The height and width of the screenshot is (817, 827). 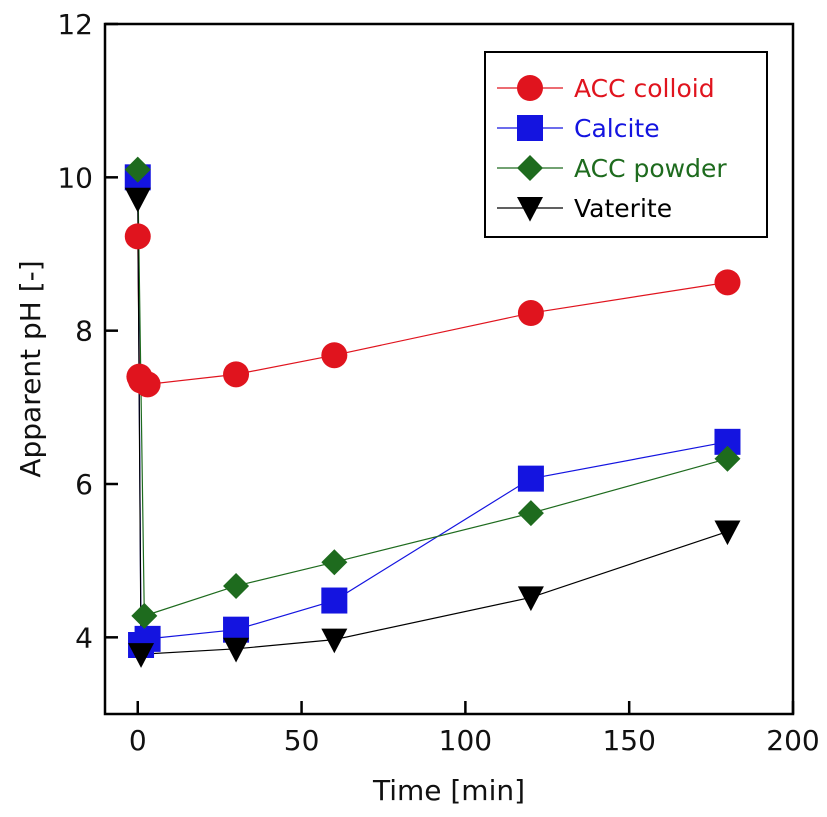 I want to click on x-tick-label: 200, so click(x=792, y=740).